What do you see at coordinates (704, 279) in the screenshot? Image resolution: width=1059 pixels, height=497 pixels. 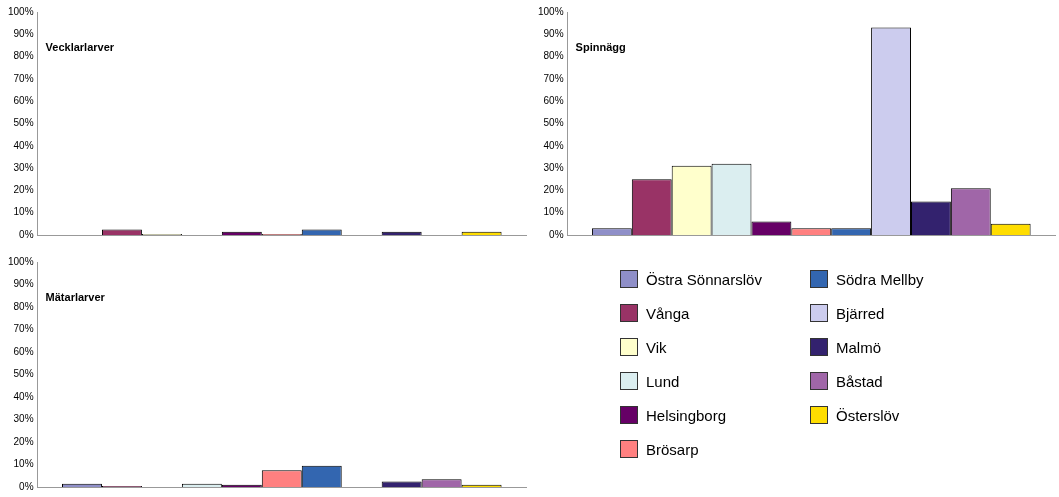 I see `legend-label: Östra Sönnarslöv` at bounding box center [704, 279].